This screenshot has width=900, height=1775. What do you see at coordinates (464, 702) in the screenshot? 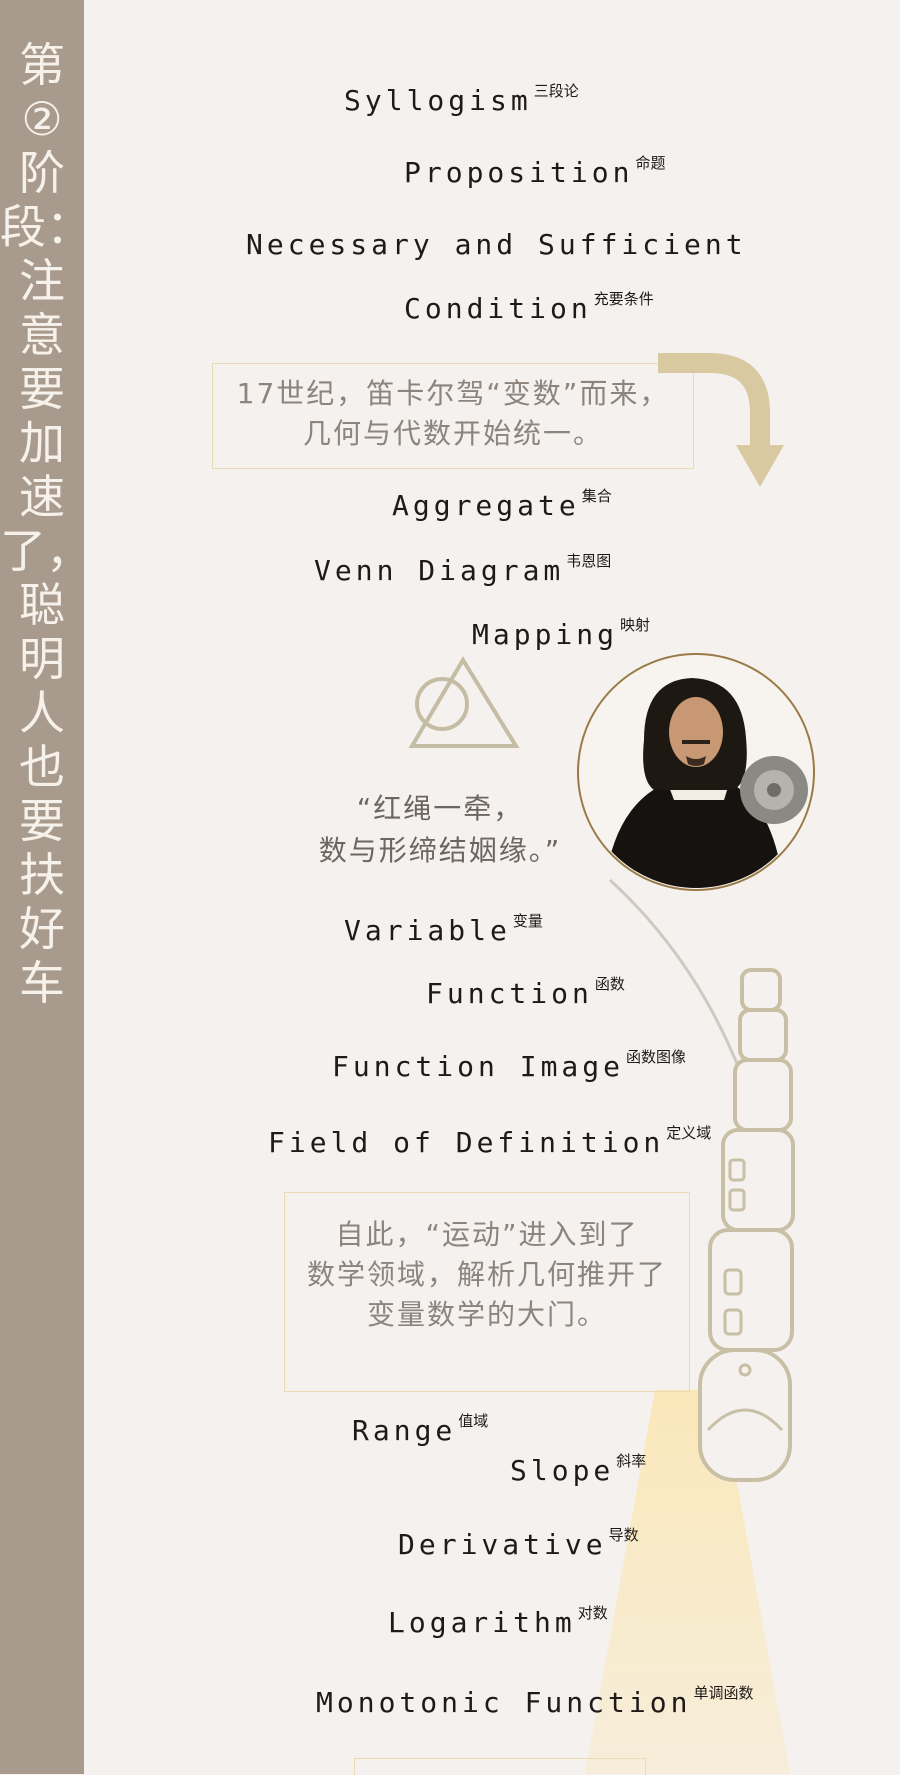
I see `venn-triangle-icon` at bounding box center [464, 702].